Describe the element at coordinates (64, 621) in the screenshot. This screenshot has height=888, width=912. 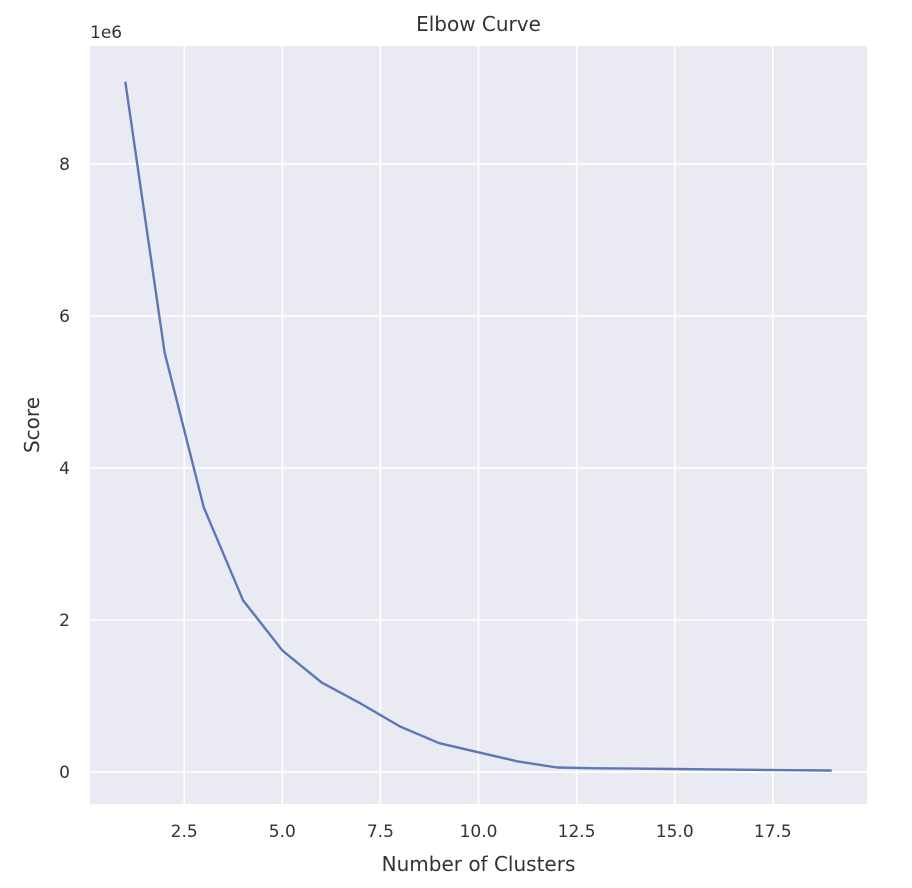
I see `y-tick-label: 2` at that location.